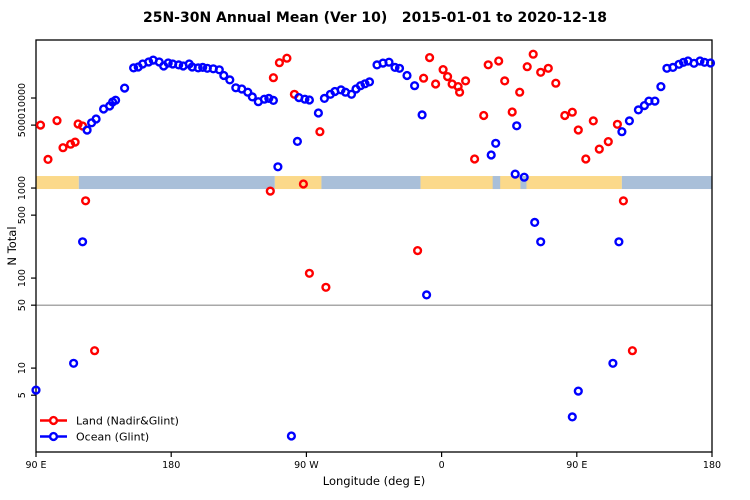 The image size is (750, 500). Describe the element at coordinates (127, 421) in the screenshot. I see `legend-label: Land (Nadir&Glint)` at that location.